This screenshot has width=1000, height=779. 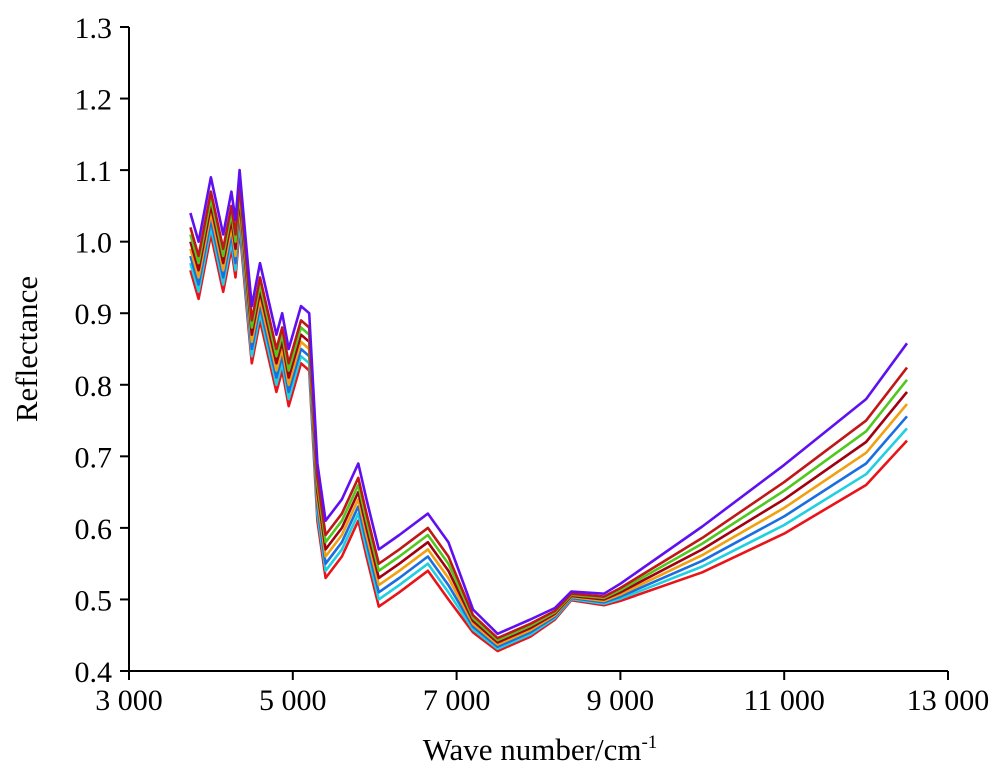 I want to click on y-tick-label: 1.2, so click(x=94, y=100).